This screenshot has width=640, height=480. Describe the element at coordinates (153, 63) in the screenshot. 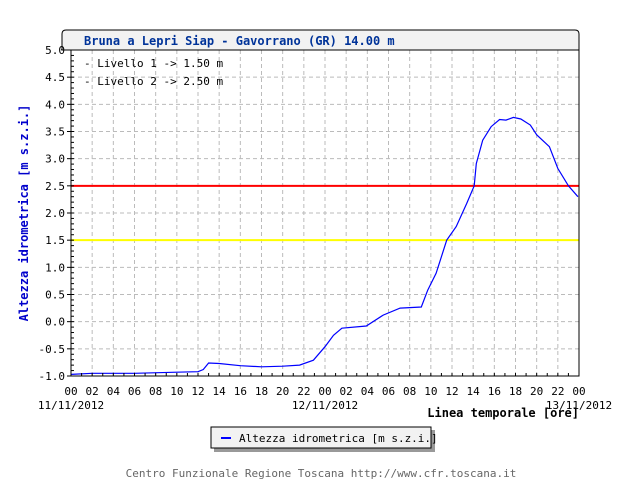

I see `annotation-level-1: - Livello 1 -> 1.50 m` at that location.